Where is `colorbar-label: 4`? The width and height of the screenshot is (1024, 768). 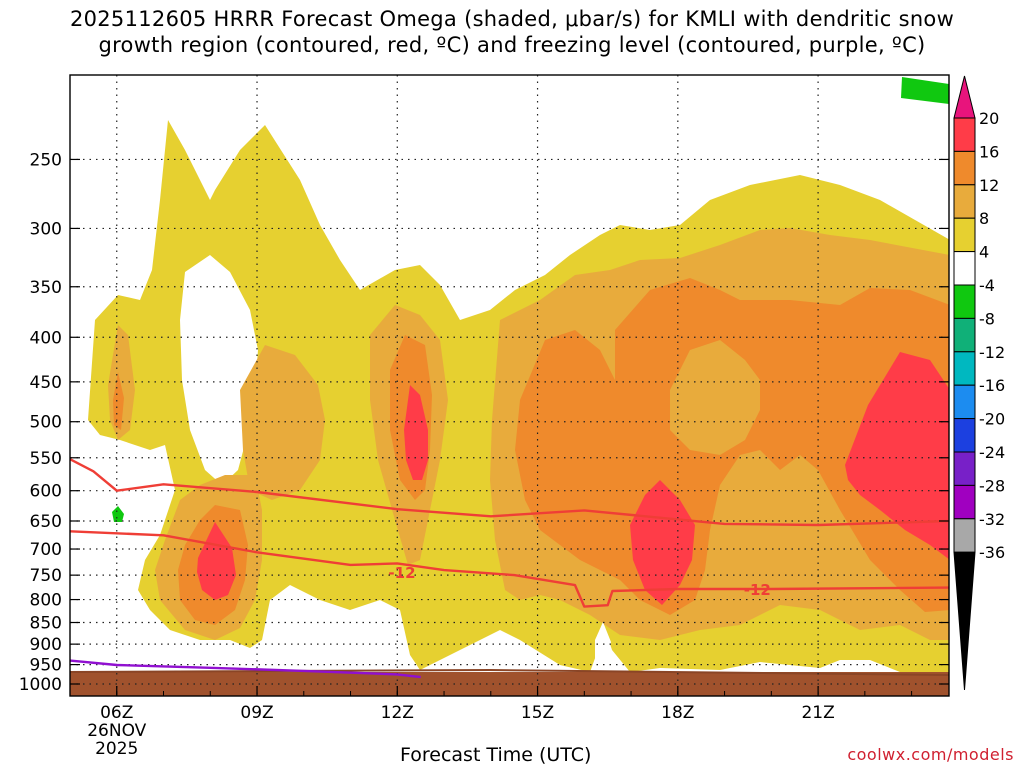
colorbar-label: 4 is located at coordinates (984, 252).